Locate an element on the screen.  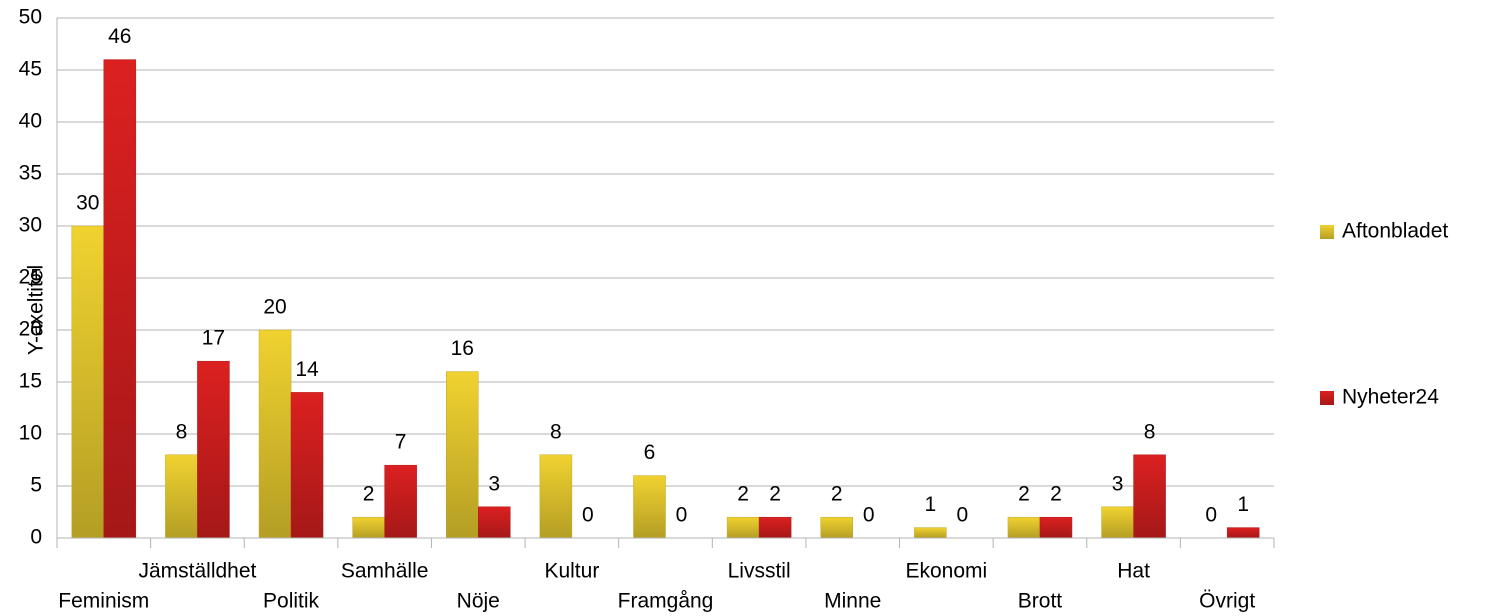
data-label: 30 is located at coordinates (87, 203).